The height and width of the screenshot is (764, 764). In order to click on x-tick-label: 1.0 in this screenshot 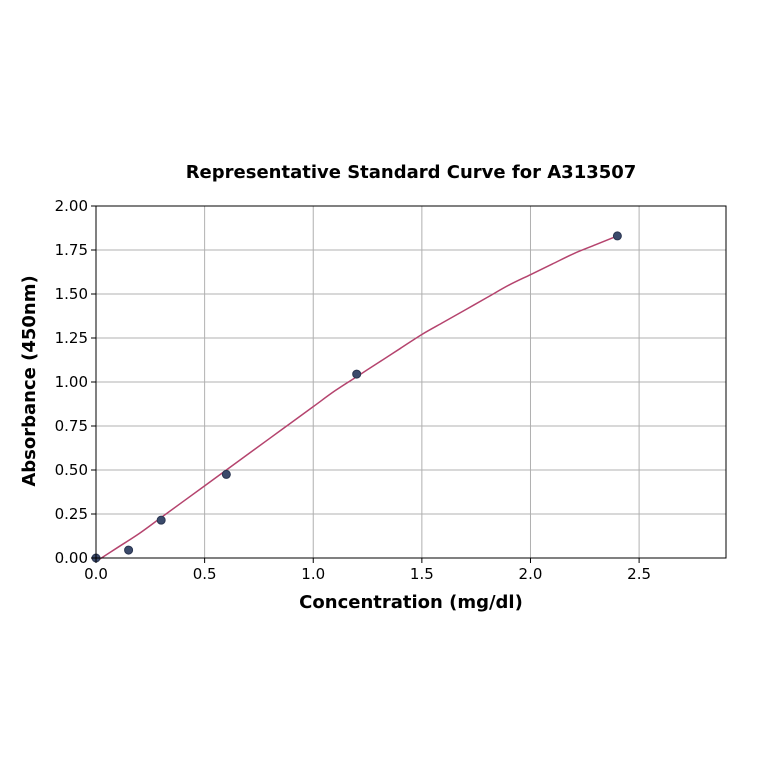, I will do `click(313, 574)`.